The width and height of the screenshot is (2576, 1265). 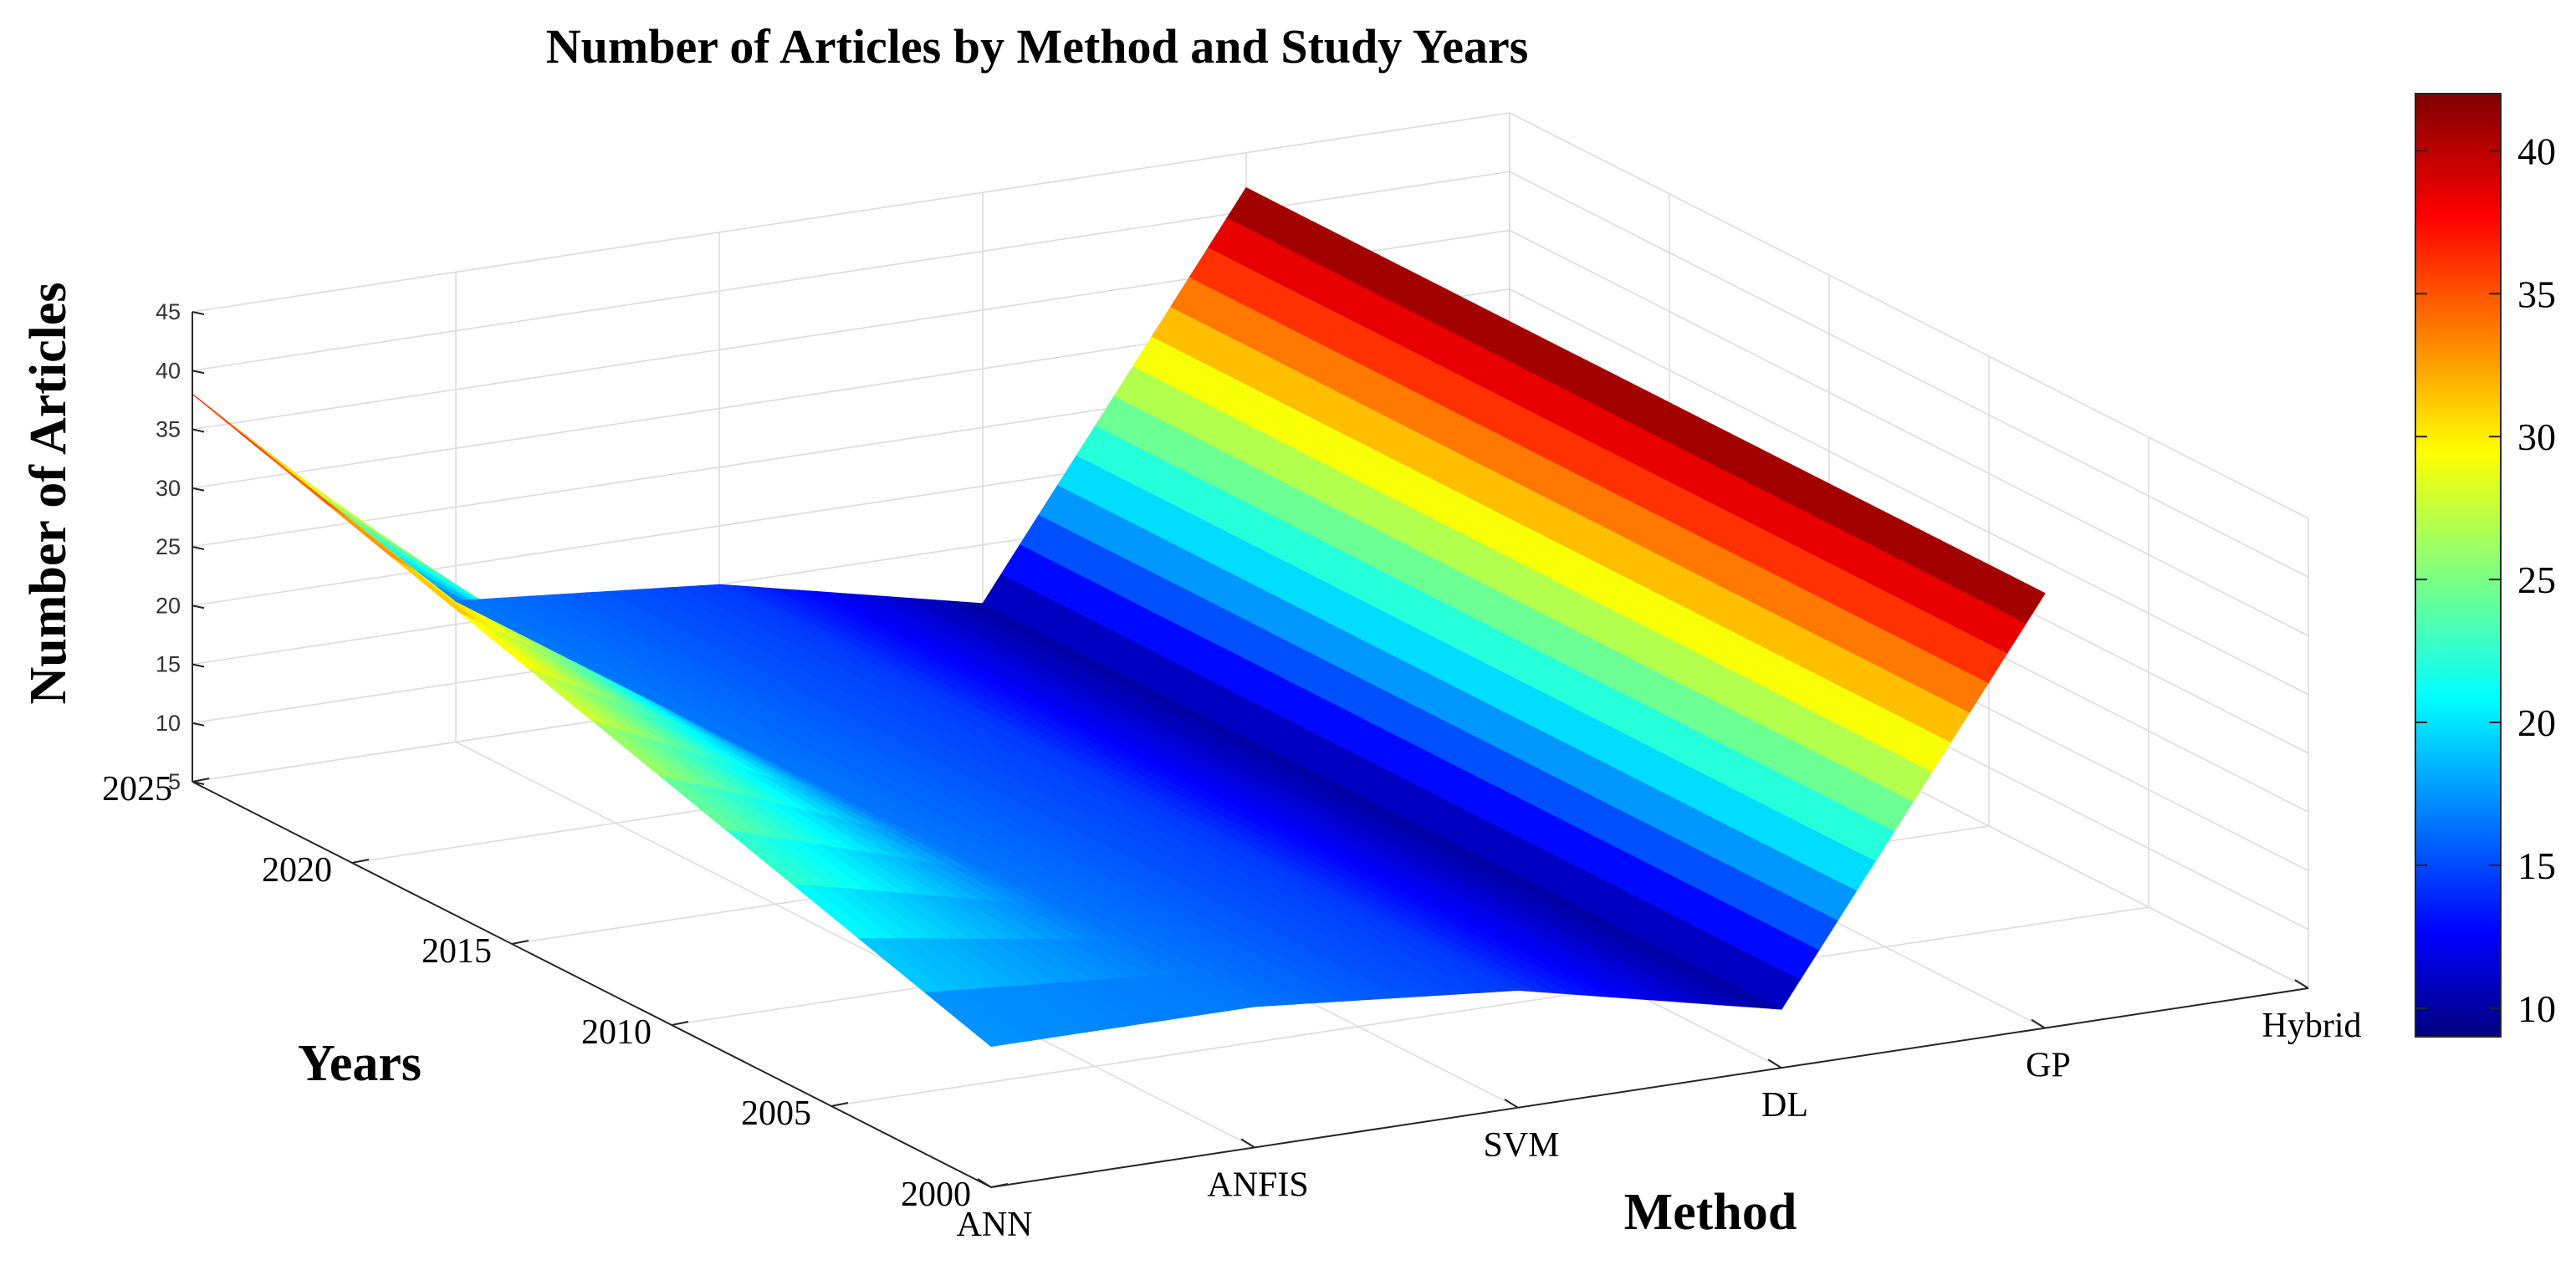 I want to click on year-tick-label: 2020, so click(x=297, y=870).